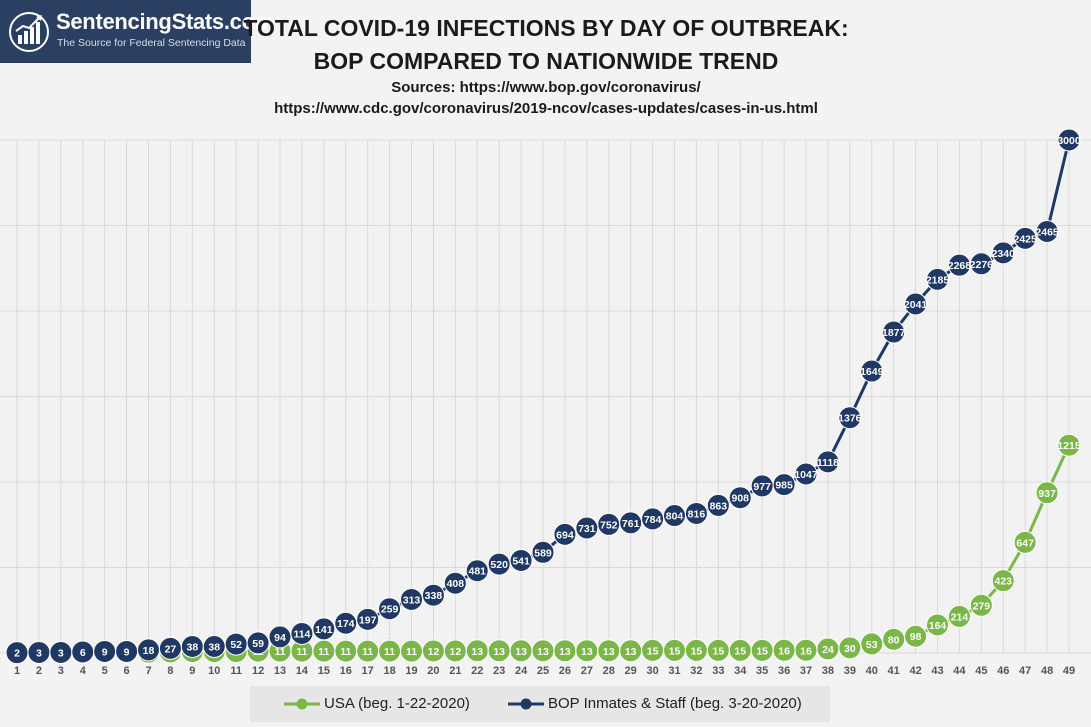  I want to click on data-label-usa: 423, so click(1003, 582).